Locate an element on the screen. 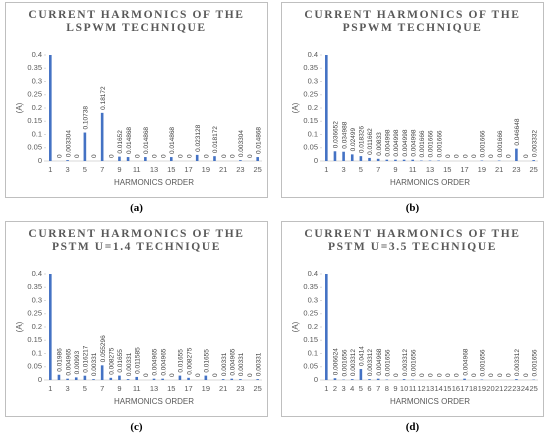 This screenshot has width=550, height=442. value-label: 0.023128 is located at coordinates (198, 137).